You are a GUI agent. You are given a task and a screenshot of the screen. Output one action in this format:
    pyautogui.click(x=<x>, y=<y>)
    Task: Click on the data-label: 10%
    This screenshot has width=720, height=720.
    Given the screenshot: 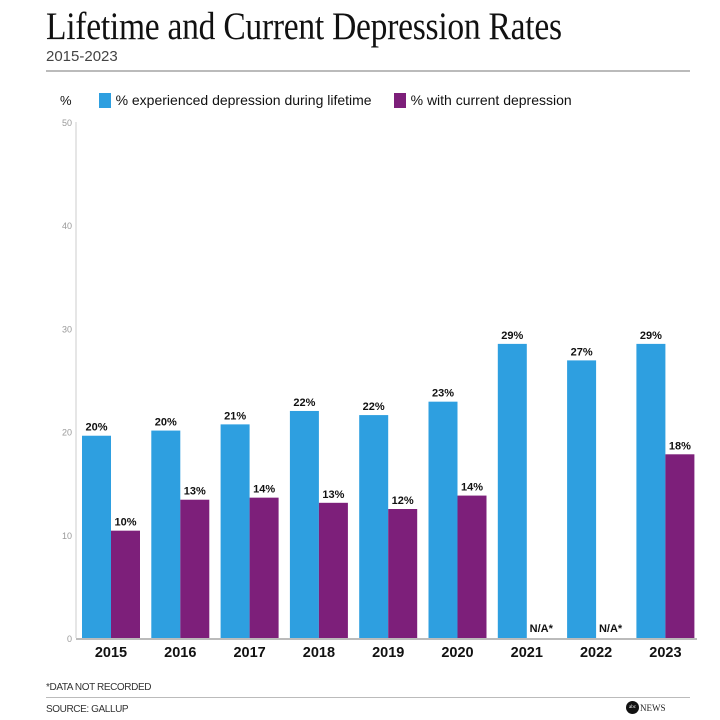 What is the action you would take?
    pyautogui.click(x=125, y=523)
    